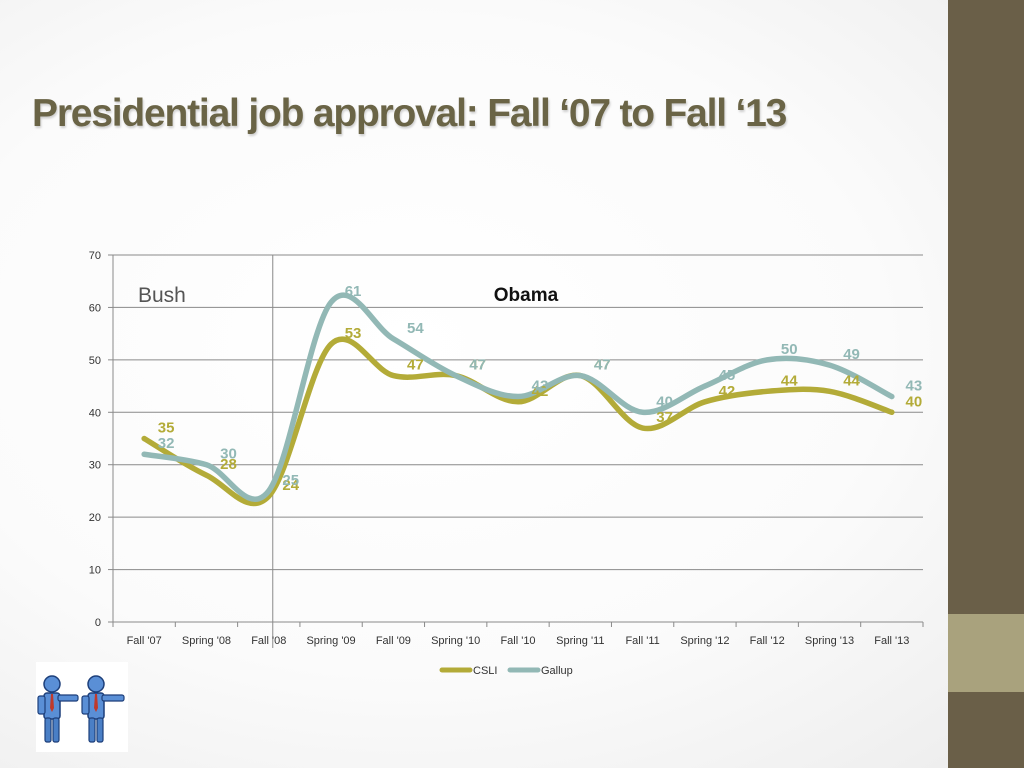 This screenshot has width=1024, height=768. I want to click on x-tick-label: Spring '08, so click(206, 641).